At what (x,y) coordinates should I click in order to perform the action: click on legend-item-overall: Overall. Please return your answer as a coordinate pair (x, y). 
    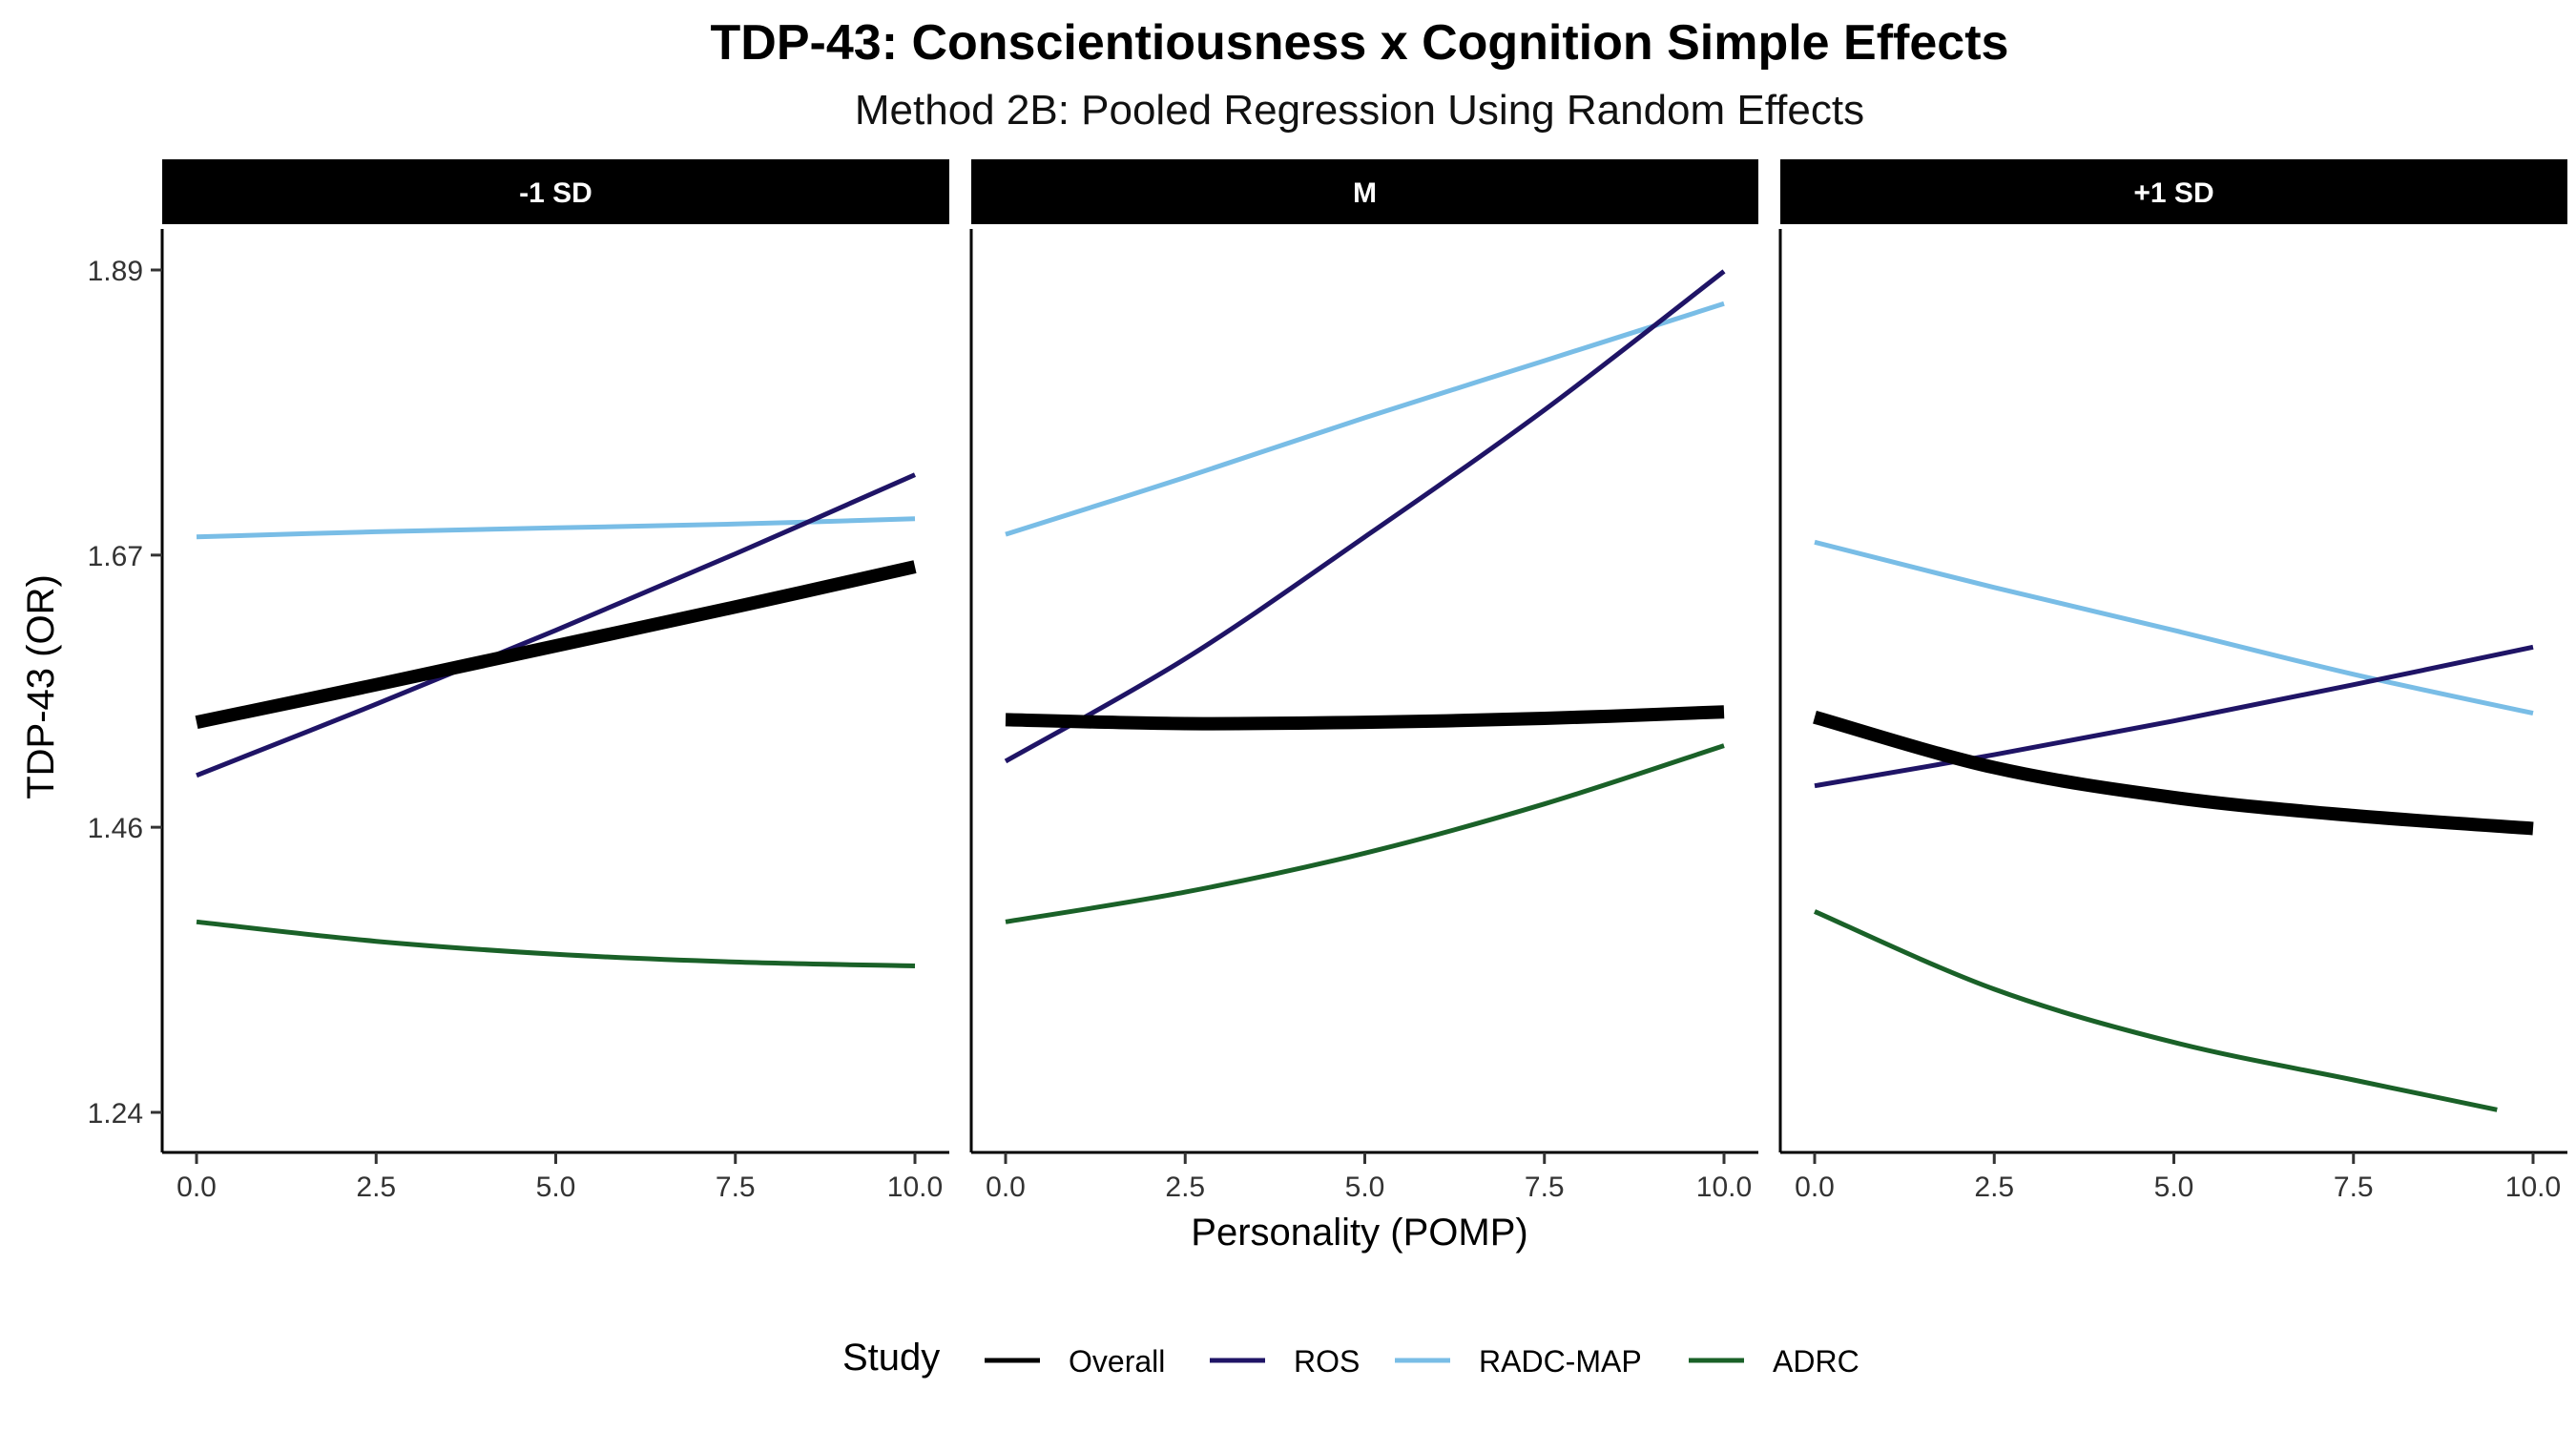
    Looking at the image, I should click on (1075, 1361).